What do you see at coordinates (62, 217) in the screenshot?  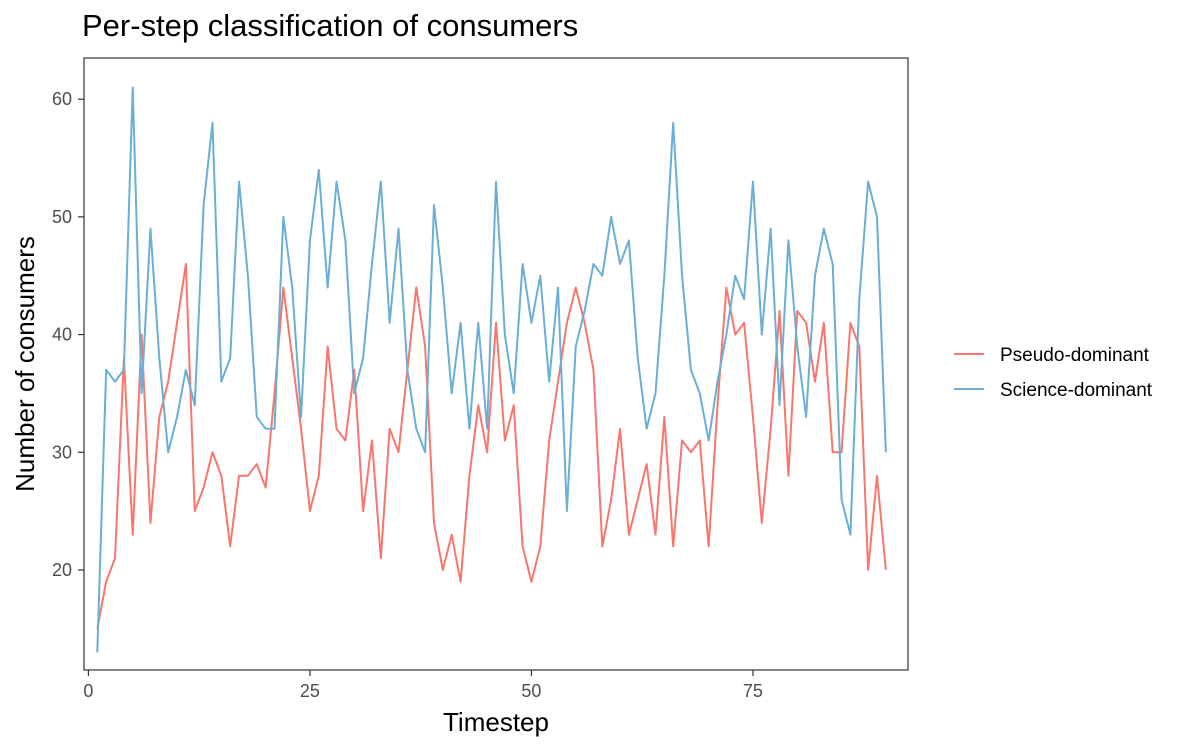 I see `y-tick-label: 50` at bounding box center [62, 217].